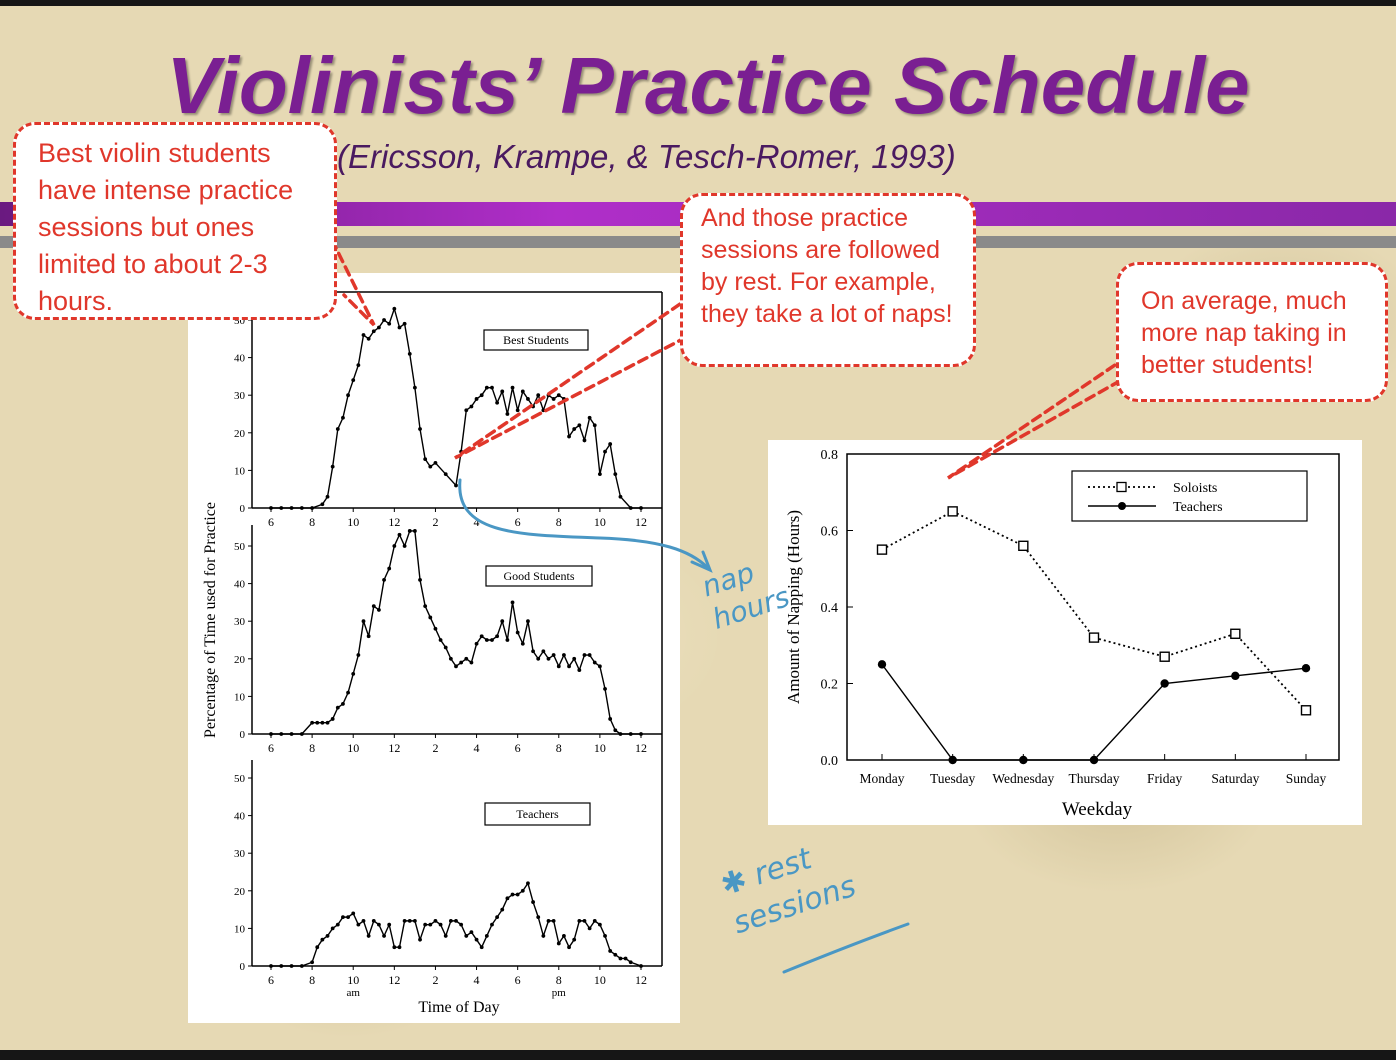 The height and width of the screenshot is (1060, 1396). I want to click on subplot-label-box-teachers, so click(537, 814).